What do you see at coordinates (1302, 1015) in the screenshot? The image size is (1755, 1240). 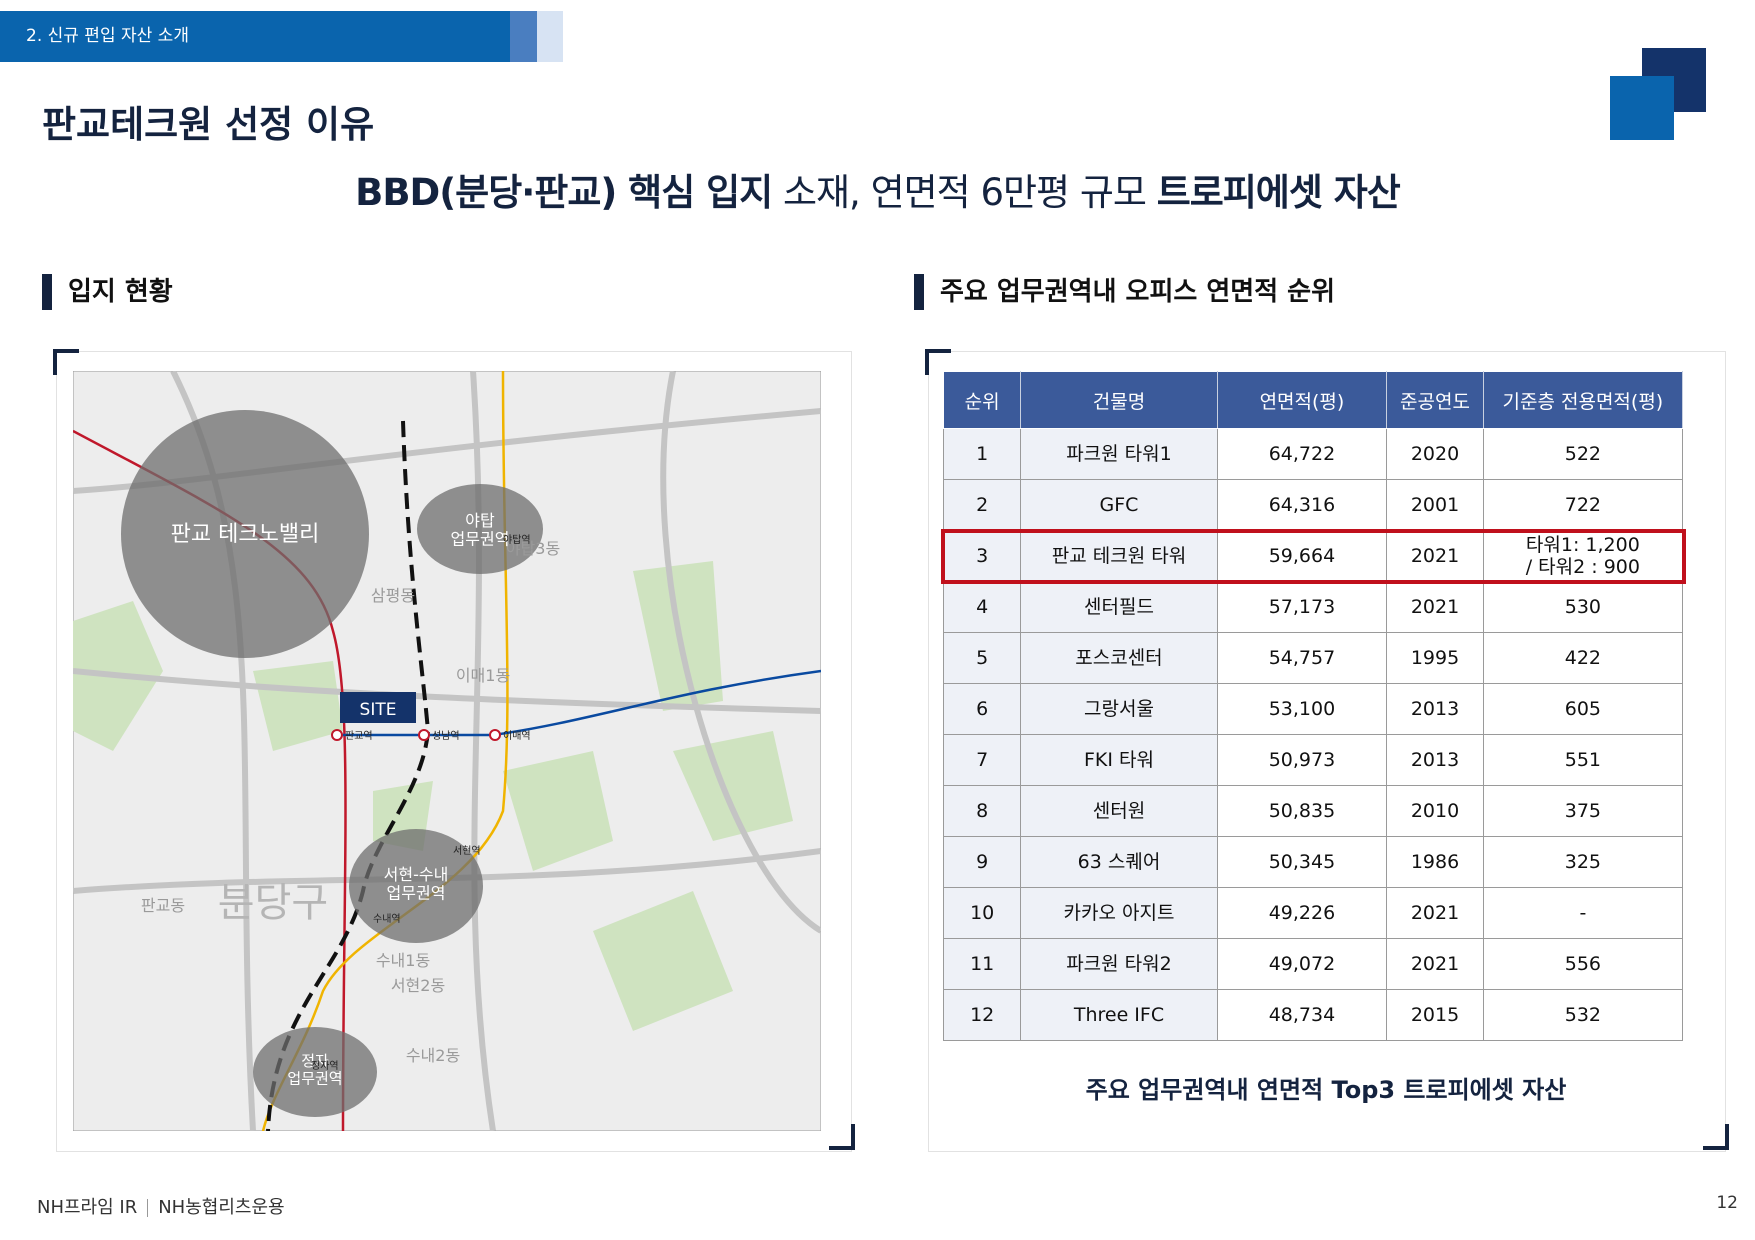 I see `table-cell: 48,734` at bounding box center [1302, 1015].